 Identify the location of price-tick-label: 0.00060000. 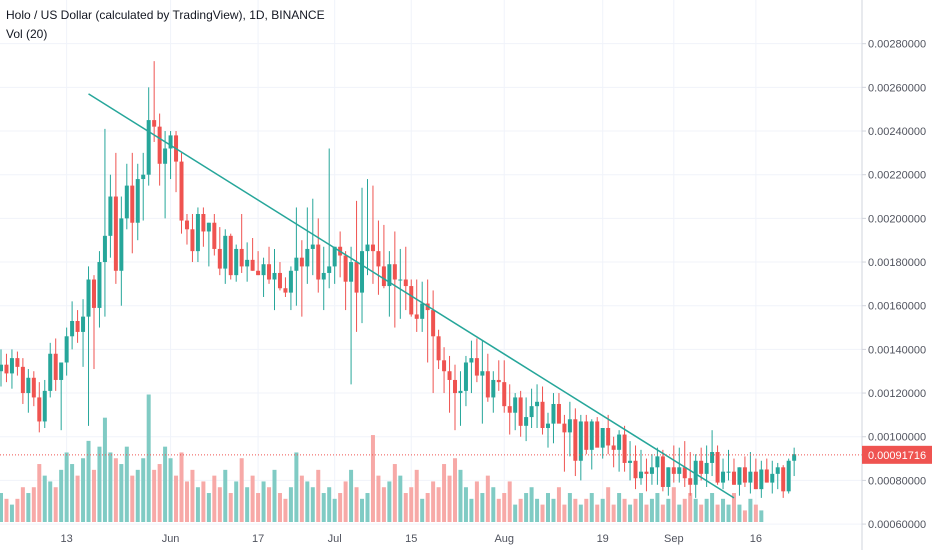
(897, 525).